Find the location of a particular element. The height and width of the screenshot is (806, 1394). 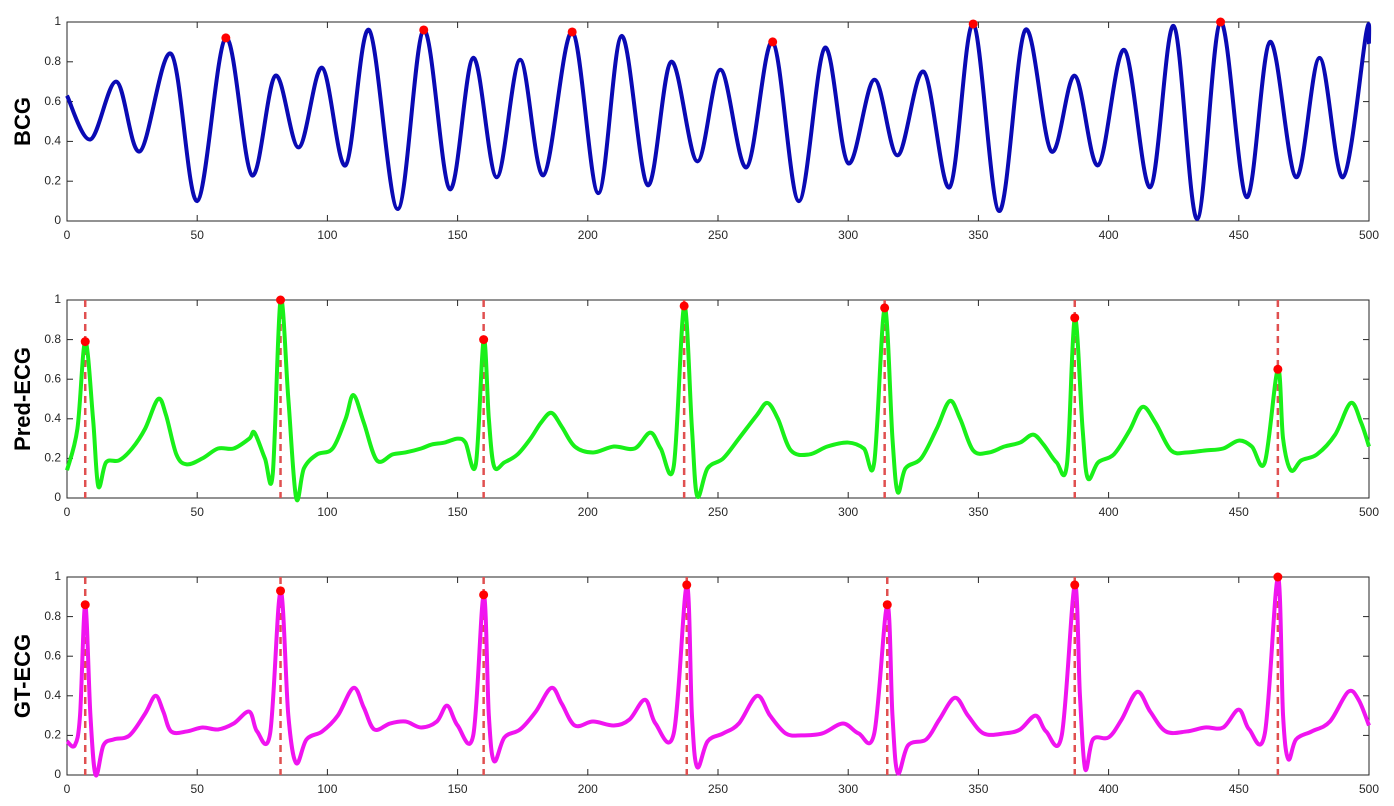

y-axis-label: BCG is located at coordinates (22, 121).